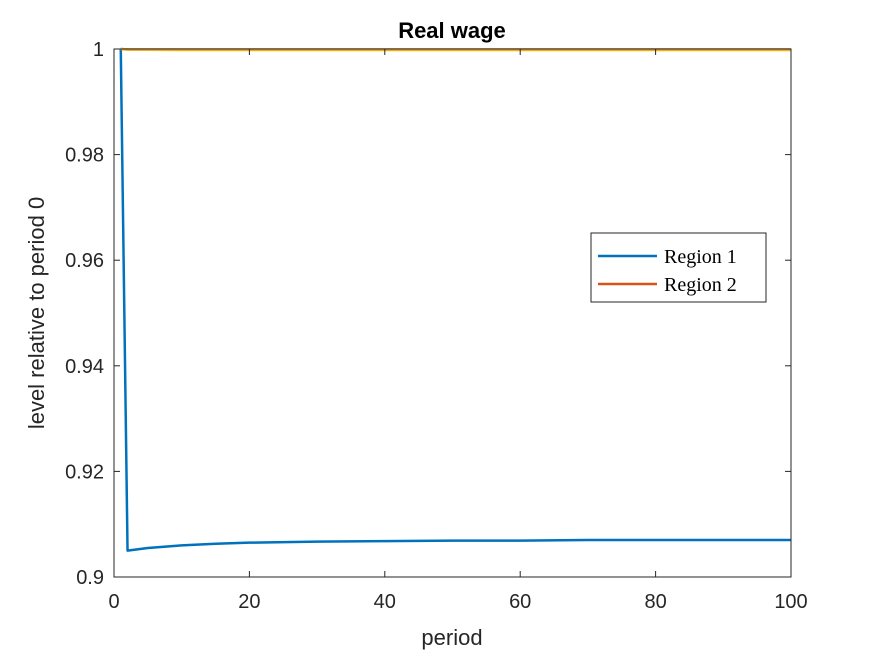 The width and height of the screenshot is (875, 656). What do you see at coordinates (655, 602) in the screenshot?
I see `x-tick-label: 80` at bounding box center [655, 602].